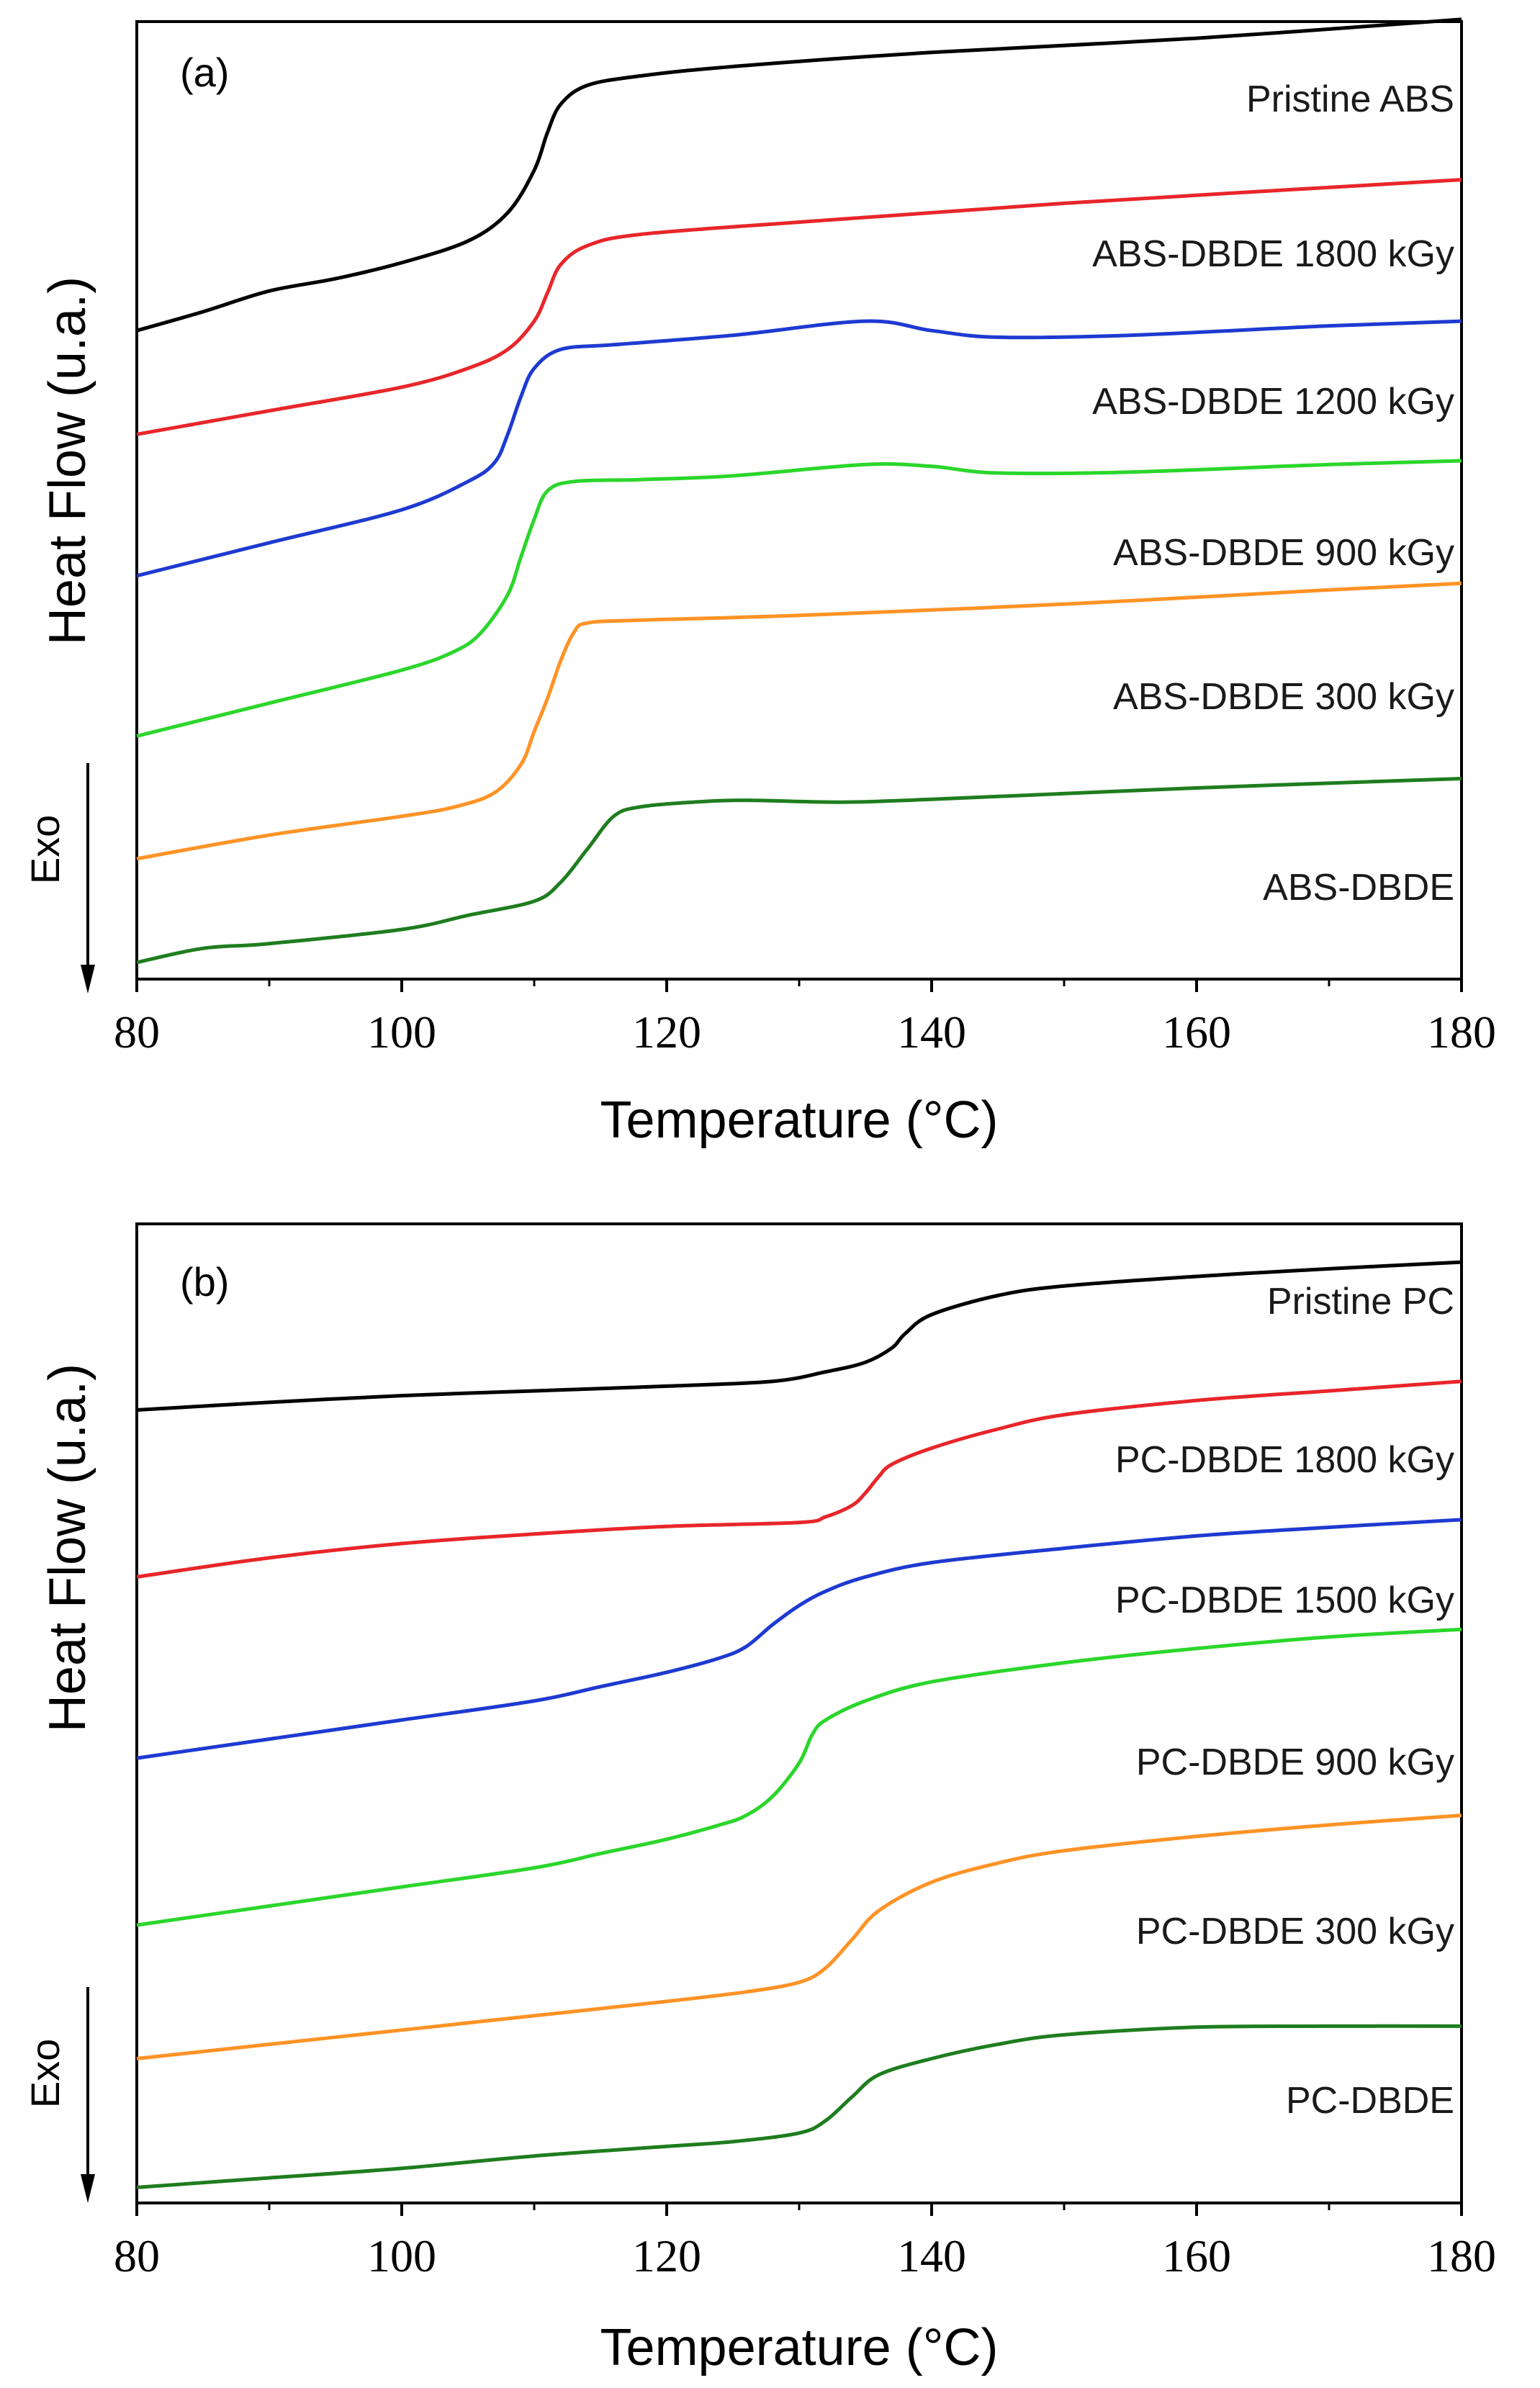 The width and height of the screenshot is (1540, 2388). Describe the element at coordinates (1370, 2101) in the screenshot. I see `series-label-5: PC-DBDE` at that location.